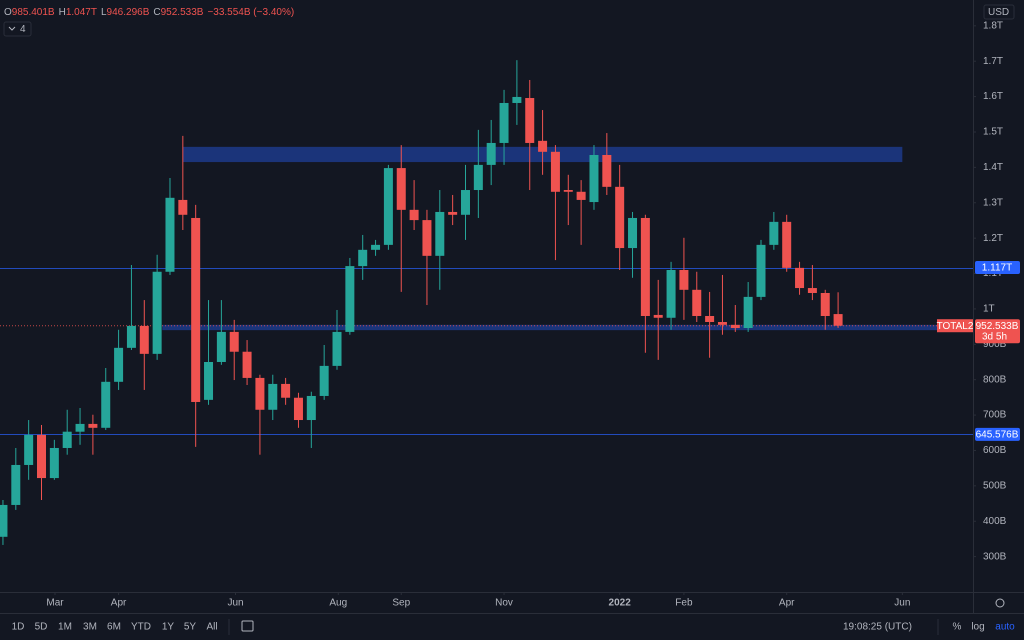  I want to click on x-tick-label: Mar, so click(55, 603).